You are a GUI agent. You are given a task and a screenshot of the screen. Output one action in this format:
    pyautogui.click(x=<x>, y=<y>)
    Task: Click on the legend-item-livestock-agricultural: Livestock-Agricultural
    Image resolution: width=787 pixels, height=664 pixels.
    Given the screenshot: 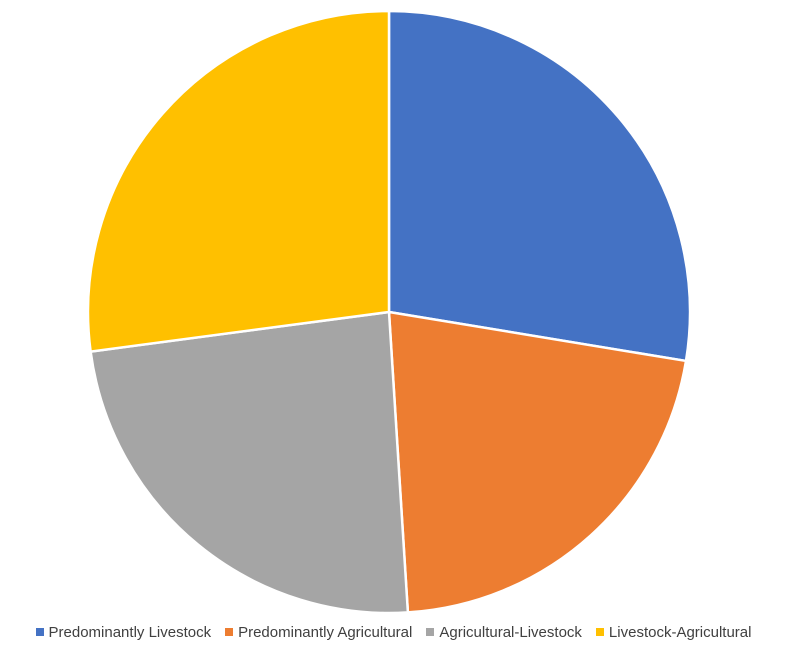 What is the action you would take?
    pyautogui.click(x=673, y=632)
    